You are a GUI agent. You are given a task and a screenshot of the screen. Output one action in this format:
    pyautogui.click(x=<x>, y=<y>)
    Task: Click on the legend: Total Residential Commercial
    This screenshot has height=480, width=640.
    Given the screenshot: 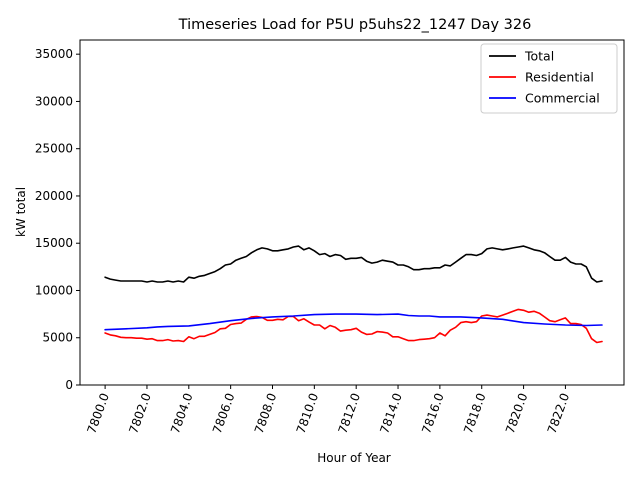 What is the action you would take?
    pyautogui.click(x=549, y=78)
    